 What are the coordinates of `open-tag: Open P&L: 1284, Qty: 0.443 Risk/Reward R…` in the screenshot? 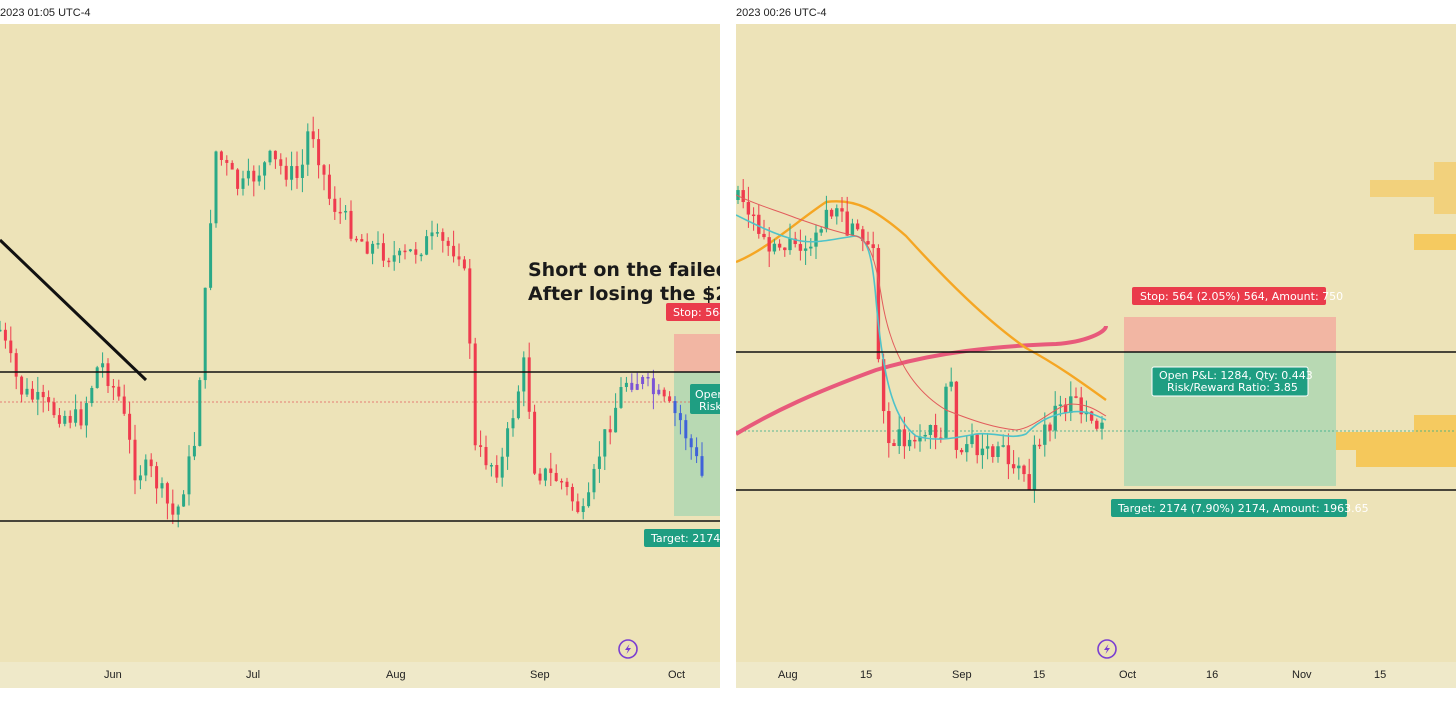 It's located at (1232, 381).